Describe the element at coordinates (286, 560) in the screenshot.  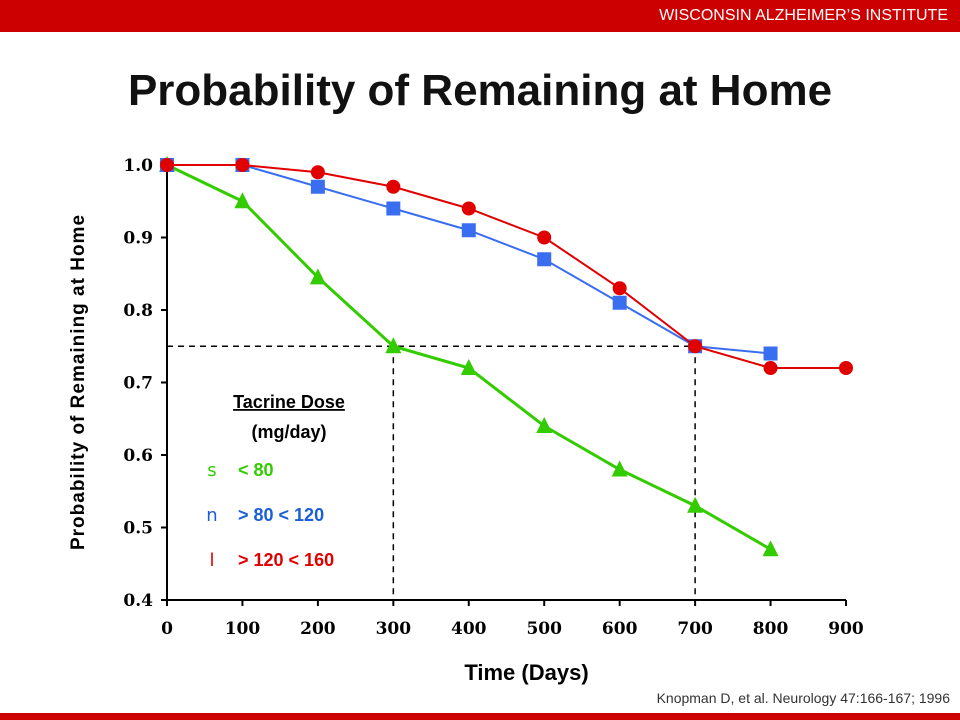
I see `legend-entry-label: > 120 < 160` at that location.